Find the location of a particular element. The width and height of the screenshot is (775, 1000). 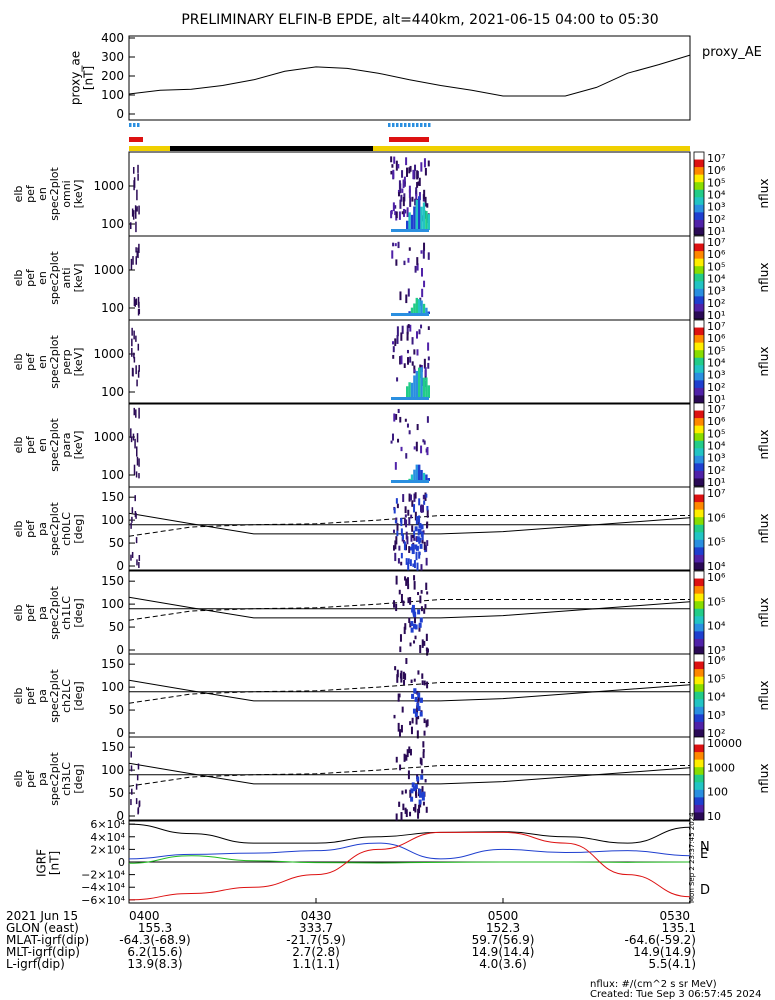

footer-time-label: 0500 is located at coordinates (503, 916).